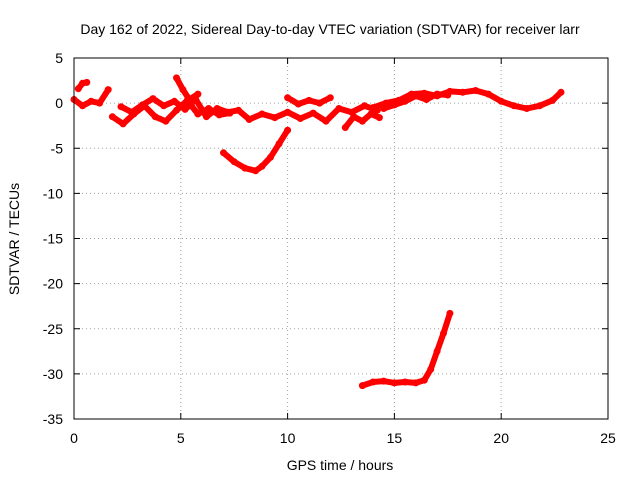  What do you see at coordinates (59, 58) in the screenshot?
I see `y-tick-label: 5` at bounding box center [59, 58].